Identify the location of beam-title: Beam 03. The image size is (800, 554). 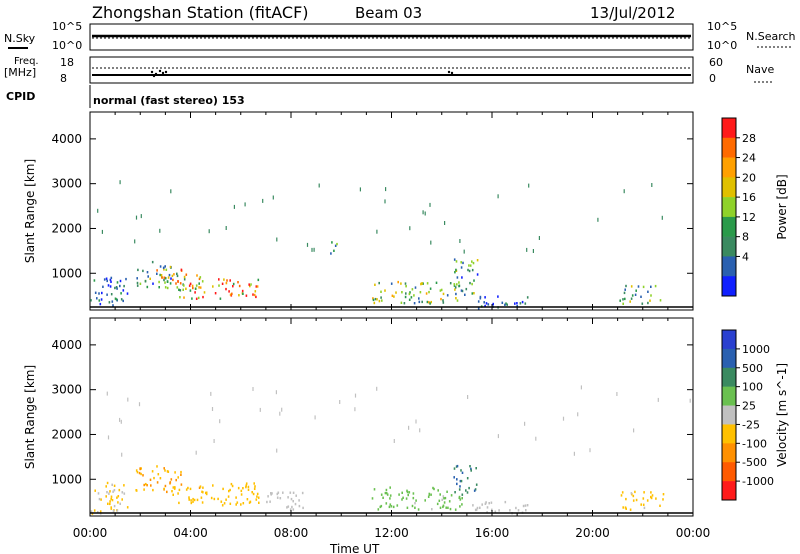
(388, 13).